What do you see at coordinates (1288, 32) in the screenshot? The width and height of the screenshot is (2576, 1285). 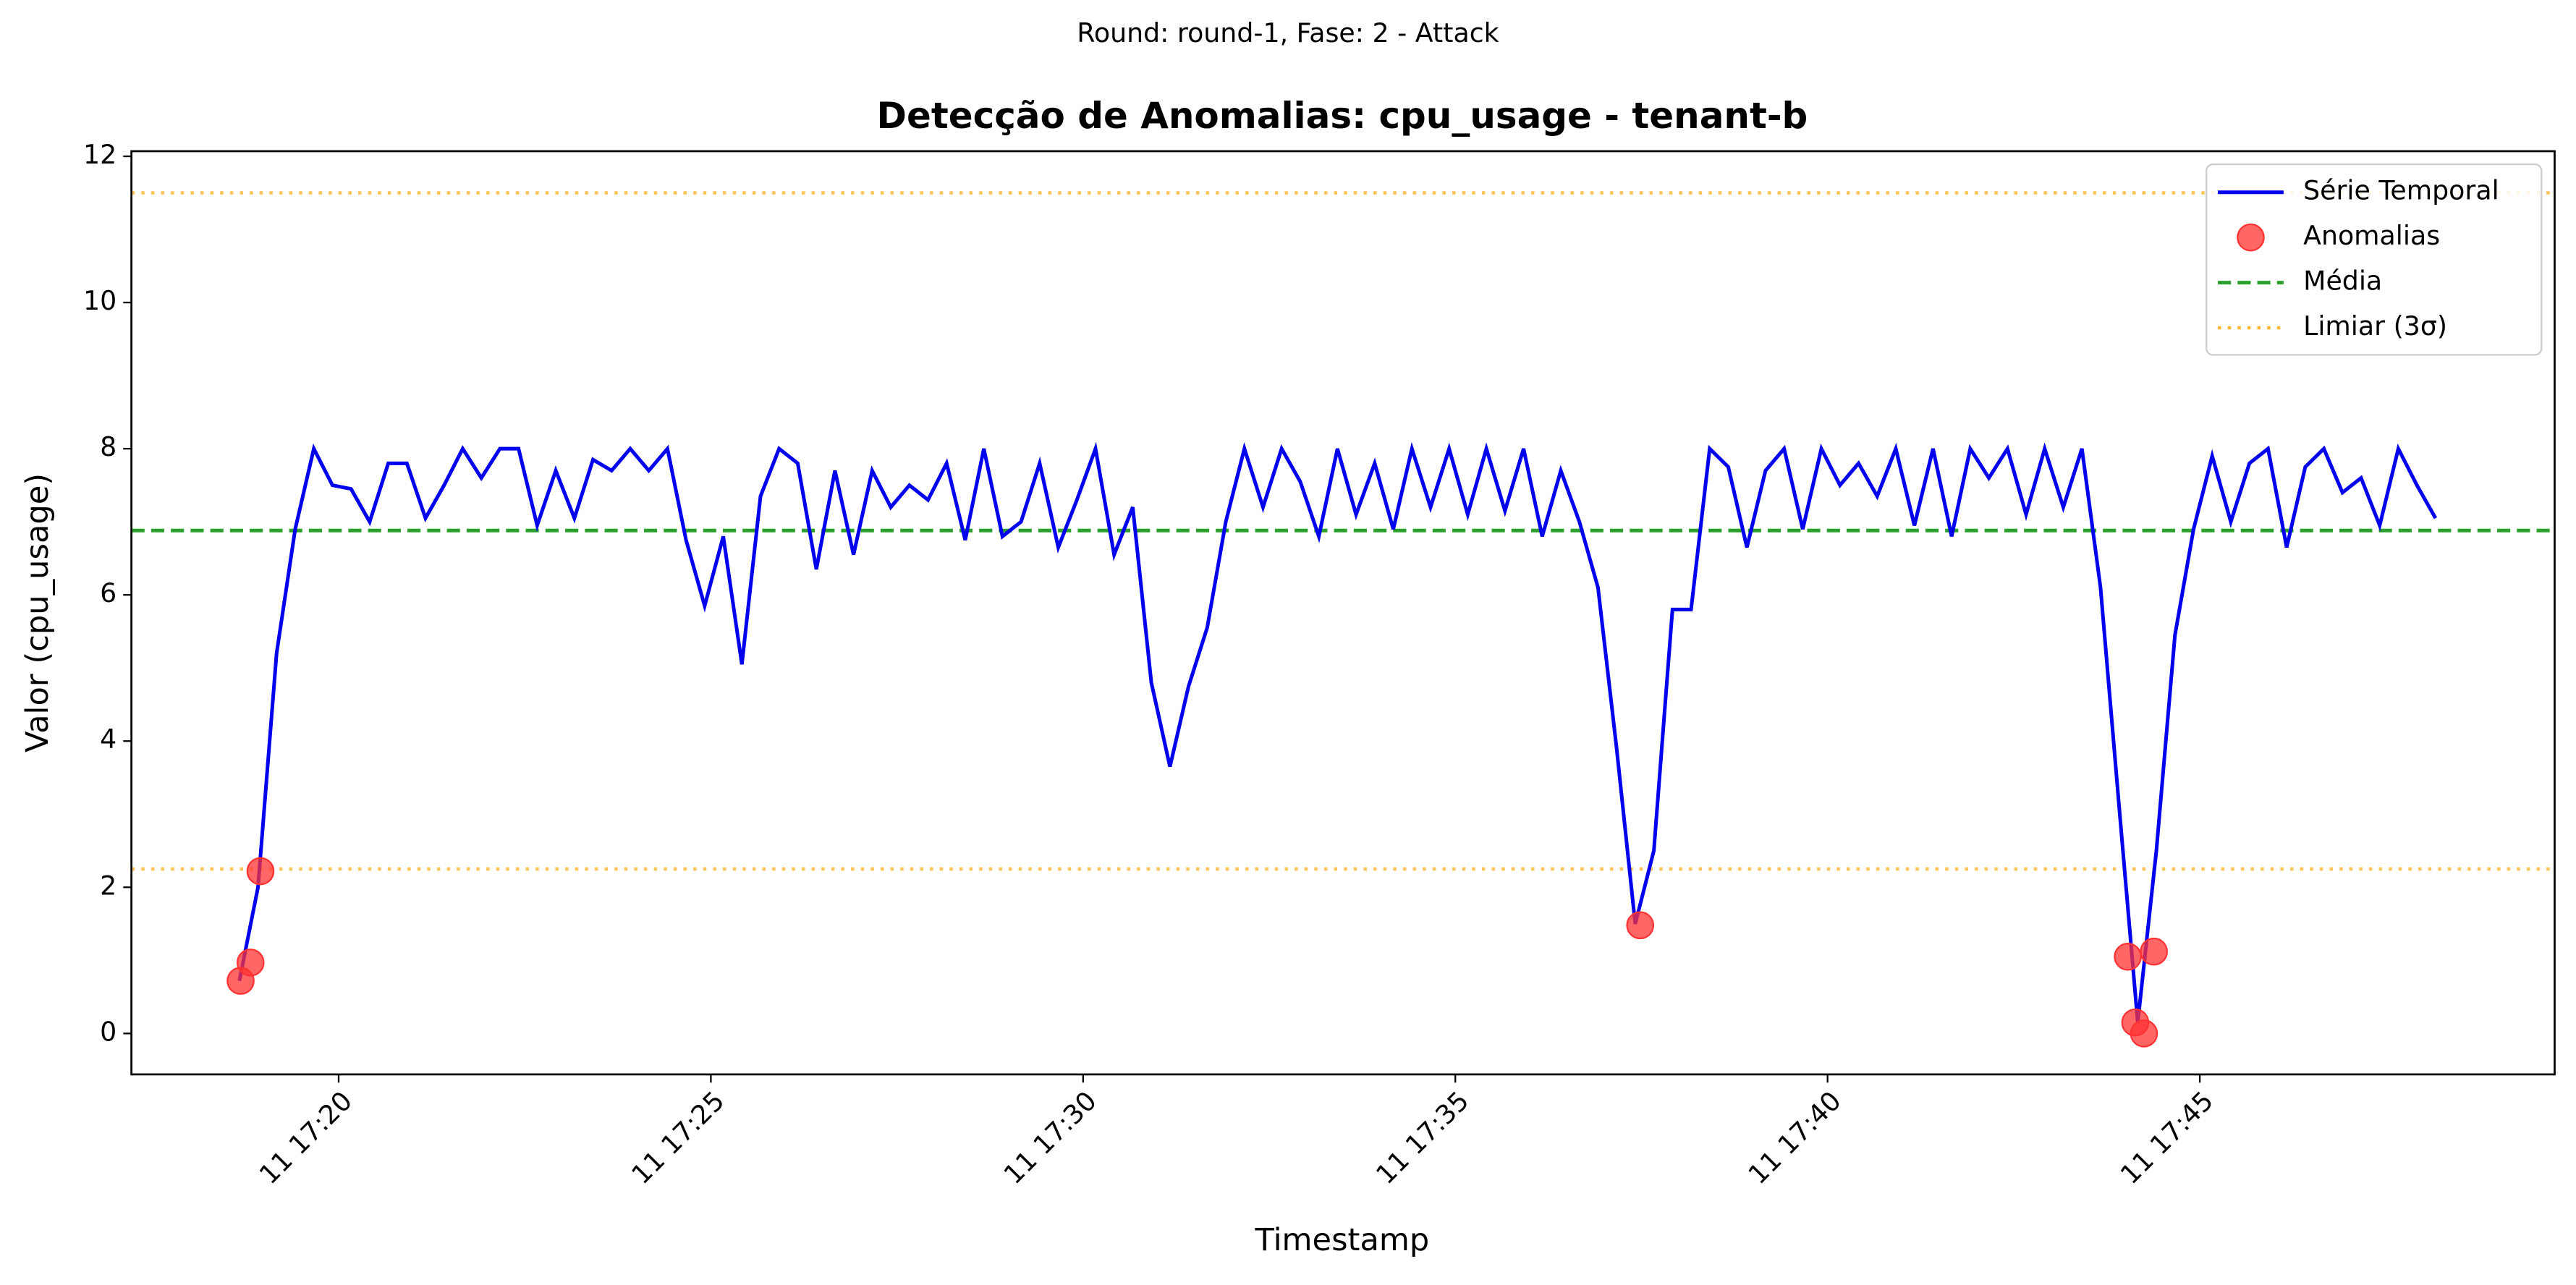 I see `suptitle: Round: round-1, Fase: 2 - Attack` at bounding box center [1288, 32].